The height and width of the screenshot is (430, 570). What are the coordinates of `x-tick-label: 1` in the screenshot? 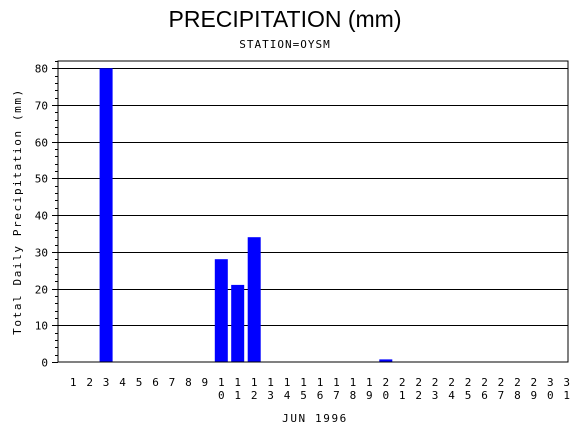 It's located at (73, 382).